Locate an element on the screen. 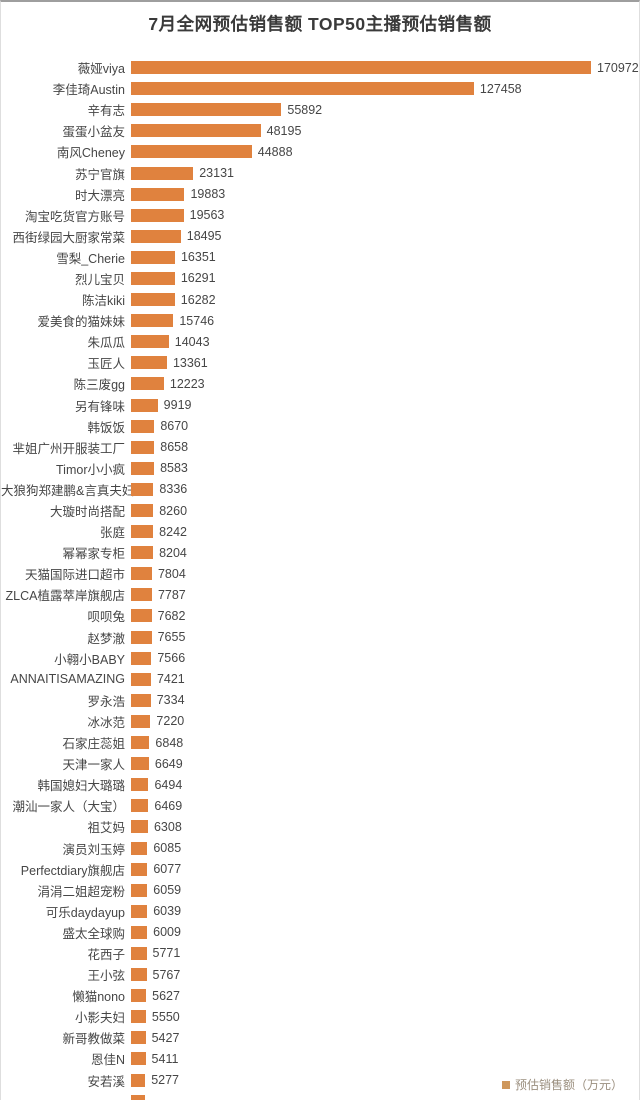 The height and width of the screenshot is (1100, 640). value-label: 6077 is located at coordinates (167, 869).